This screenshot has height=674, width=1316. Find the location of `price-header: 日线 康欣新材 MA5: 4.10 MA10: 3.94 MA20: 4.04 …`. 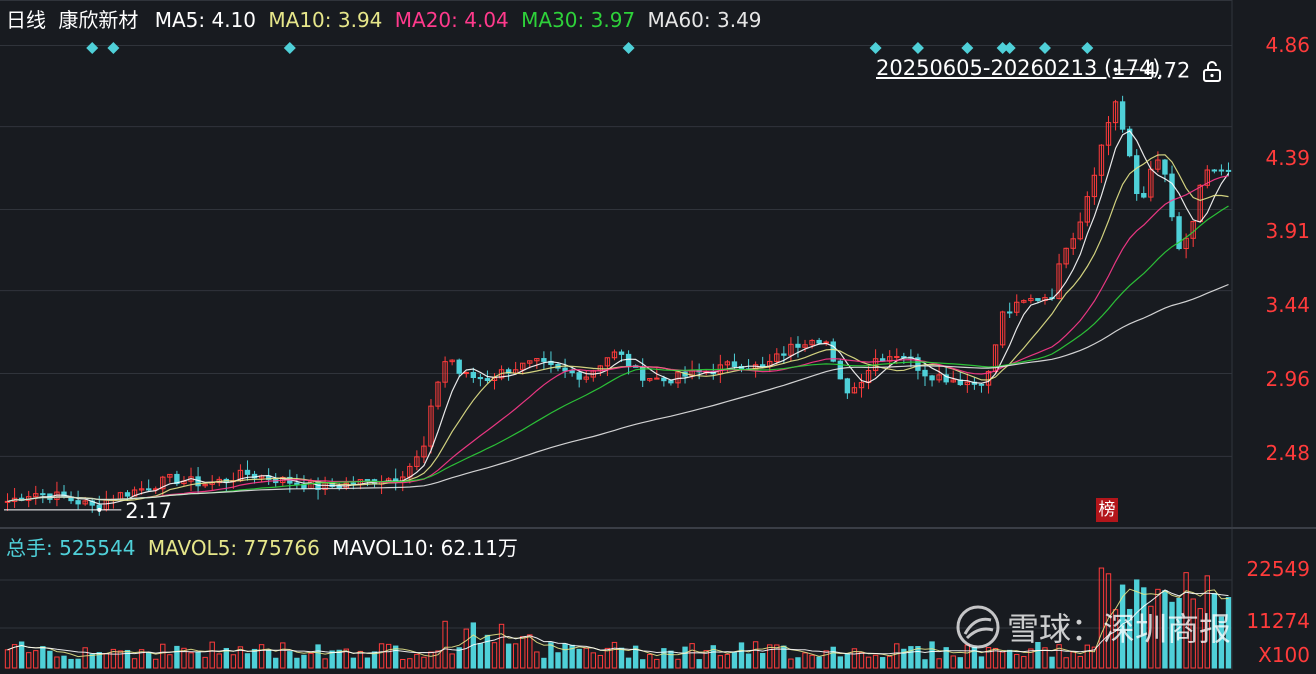

price-header: 日线 康欣新材 MA5: 4.10 MA10: 3.94 MA20: 4.04 … is located at coordinates (387, 20).